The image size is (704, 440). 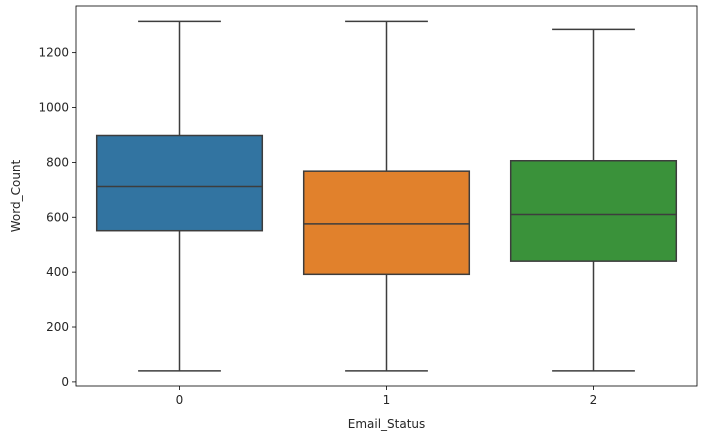 What do you see at coordinates (16, 195) in the screenshot?
I see `y-axis-label: Word_Count` at bounding box center [16, 195].